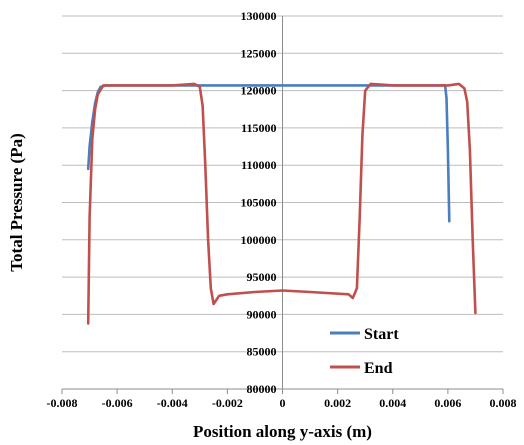 The image size is (524, 445). What do you see at coordinates (378, 368) in the screenshot?
I see `legend-label-end: End` at bounding box center [378, 368].